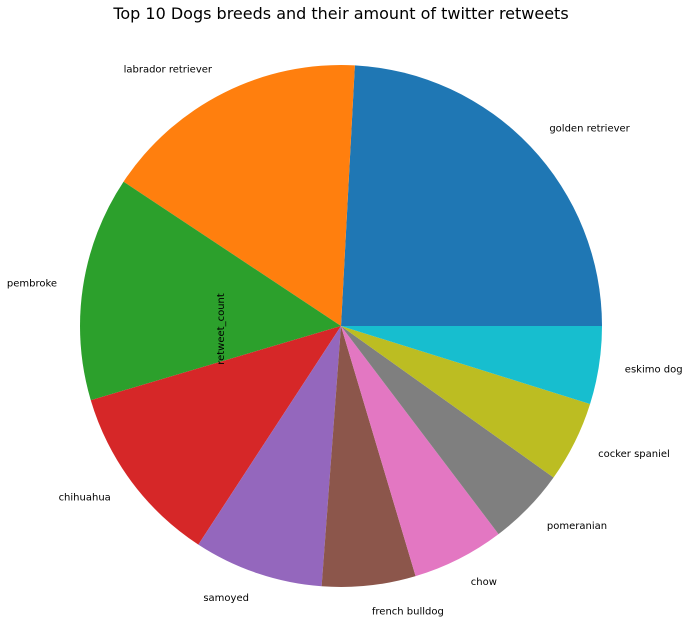 The width and height of the screenshot is (688, 625). Describe the element at coordinates (654, 369) in the screenshot. I see `slice-label-eskimo-dog: eskimo dog` at that location.